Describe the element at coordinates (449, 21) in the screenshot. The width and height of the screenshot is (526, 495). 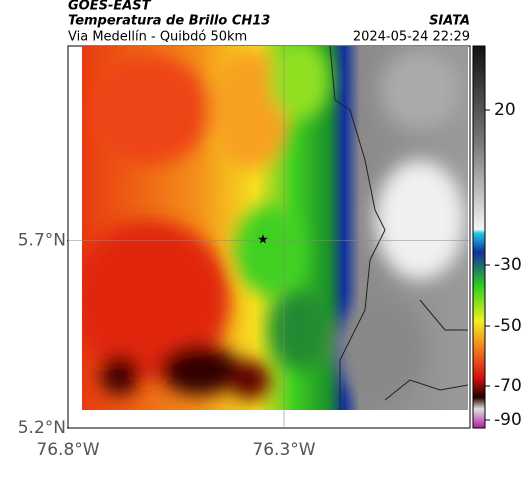
I see `source: SIATA` at that location.